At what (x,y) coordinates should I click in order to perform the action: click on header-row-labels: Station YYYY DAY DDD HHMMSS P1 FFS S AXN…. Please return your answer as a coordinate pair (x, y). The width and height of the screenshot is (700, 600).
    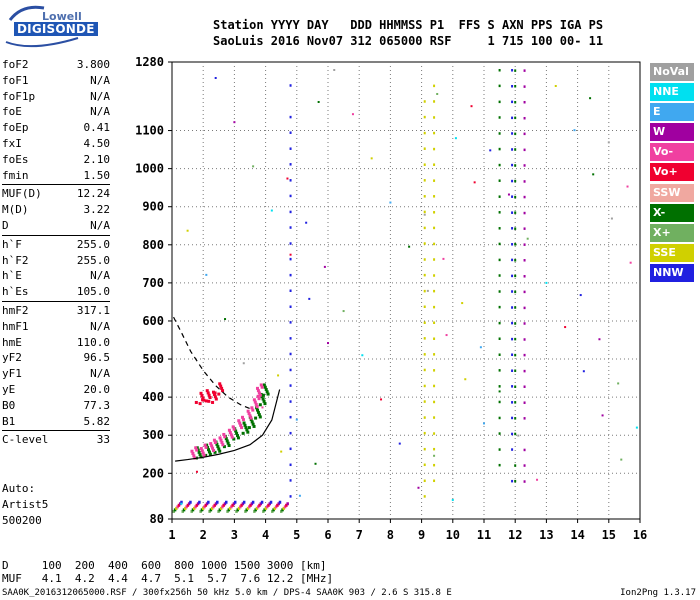
    Looking at the image, I should click on (408, 25).